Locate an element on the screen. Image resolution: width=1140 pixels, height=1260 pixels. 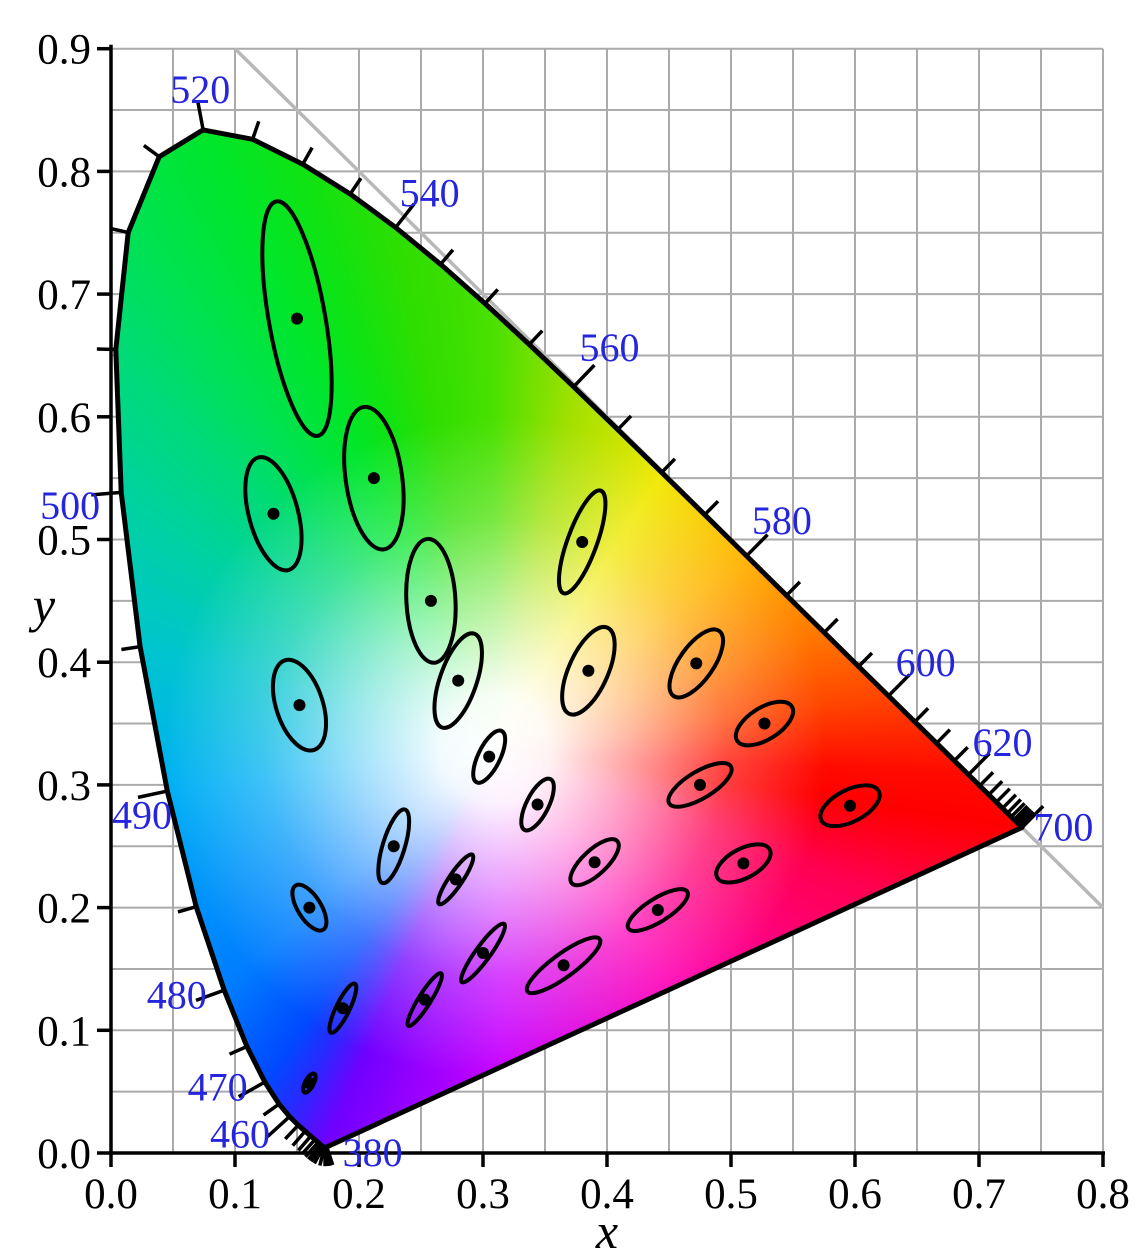
wavelength-label: 600 is located at coordinates (926, 662).